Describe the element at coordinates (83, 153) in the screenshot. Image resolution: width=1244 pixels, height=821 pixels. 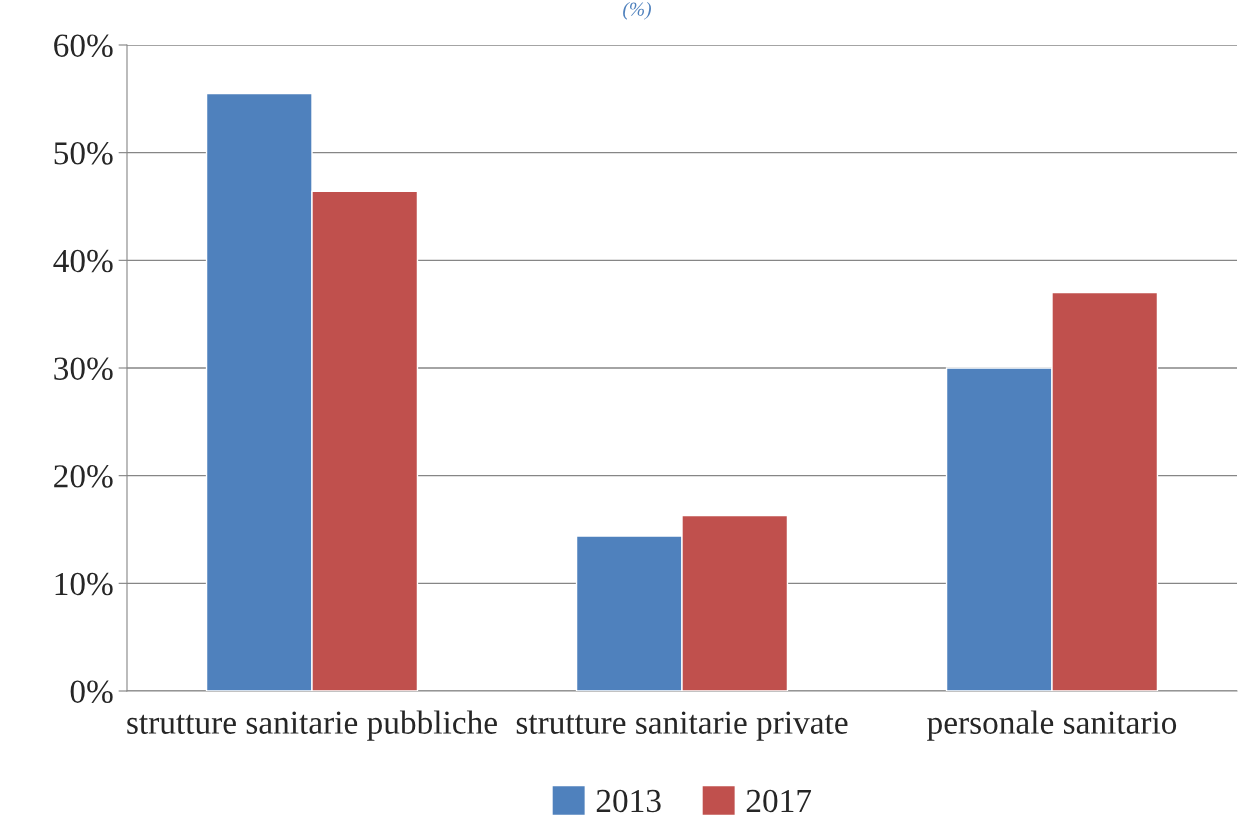
I see `y-tick-label: 50%` at that location.